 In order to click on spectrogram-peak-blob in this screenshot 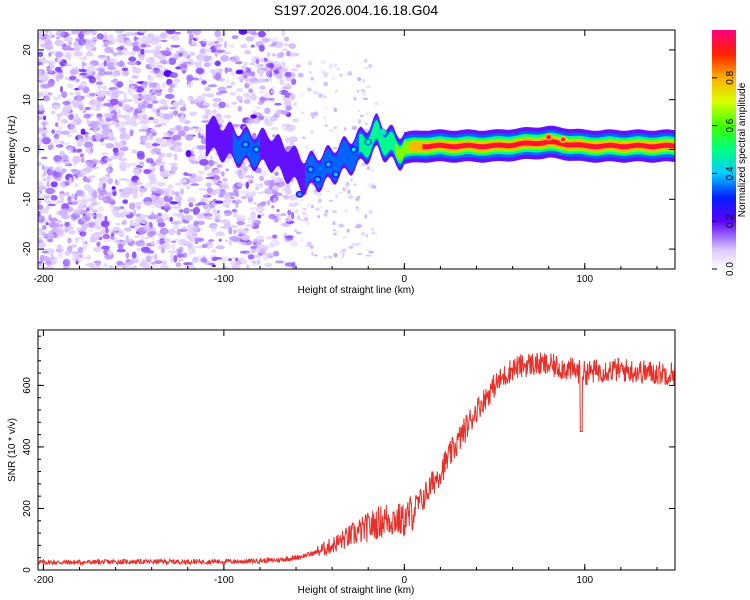, I will do `click(368, 142)`.